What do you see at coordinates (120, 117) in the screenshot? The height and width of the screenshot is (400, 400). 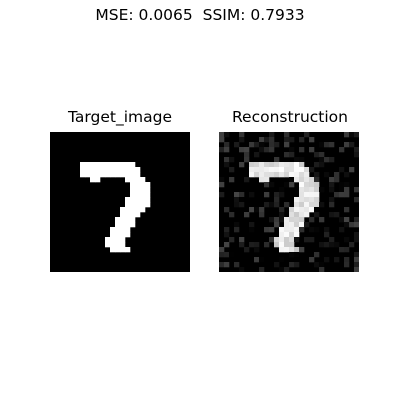 I see `target-image-title: Target_image` at bounding box center [120, 117].